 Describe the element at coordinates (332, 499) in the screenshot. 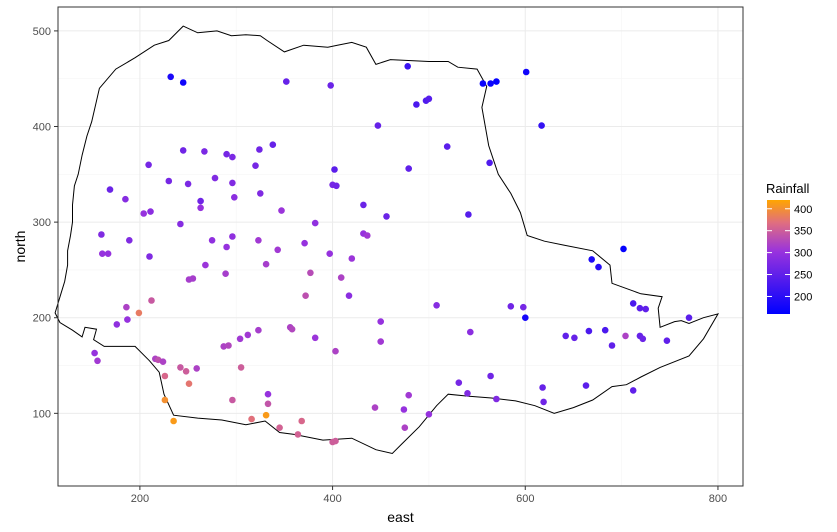

I see `x-tick-label: 400` at that location.